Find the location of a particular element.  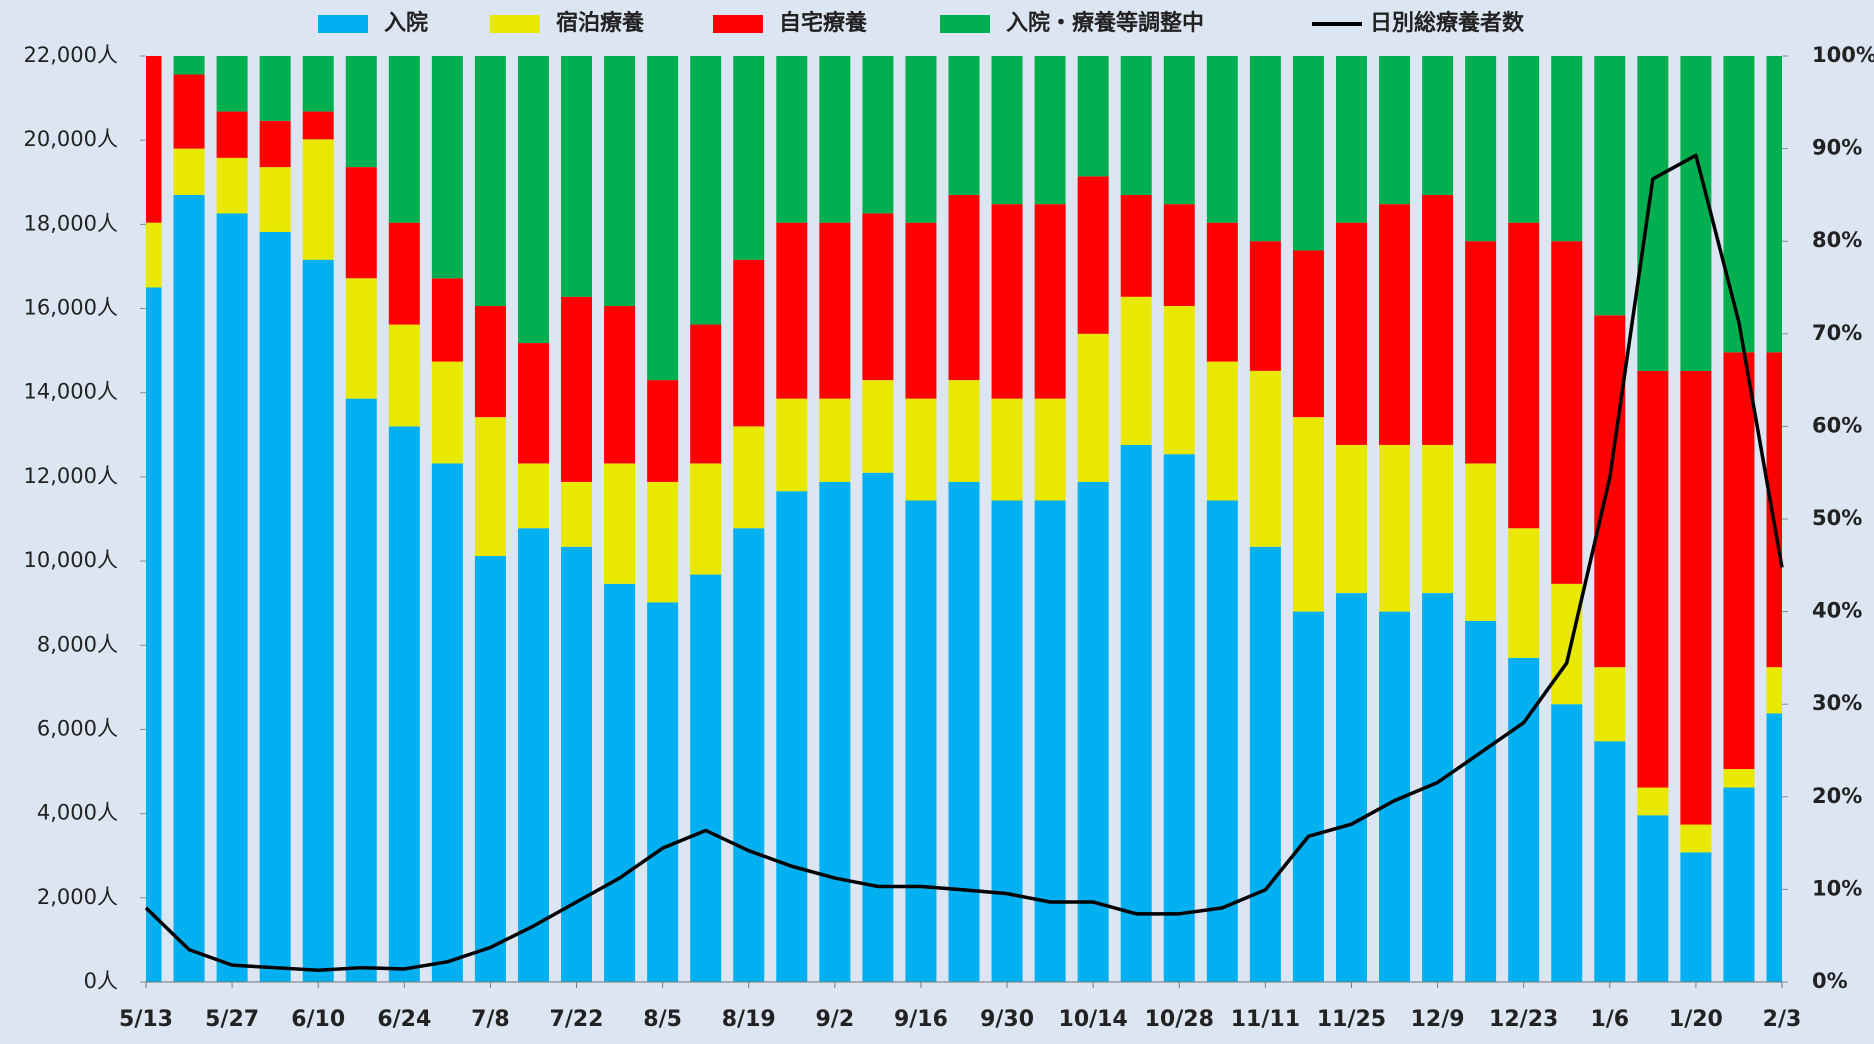

y2-tick-label: 40% is located at coordinates (1837, 611).